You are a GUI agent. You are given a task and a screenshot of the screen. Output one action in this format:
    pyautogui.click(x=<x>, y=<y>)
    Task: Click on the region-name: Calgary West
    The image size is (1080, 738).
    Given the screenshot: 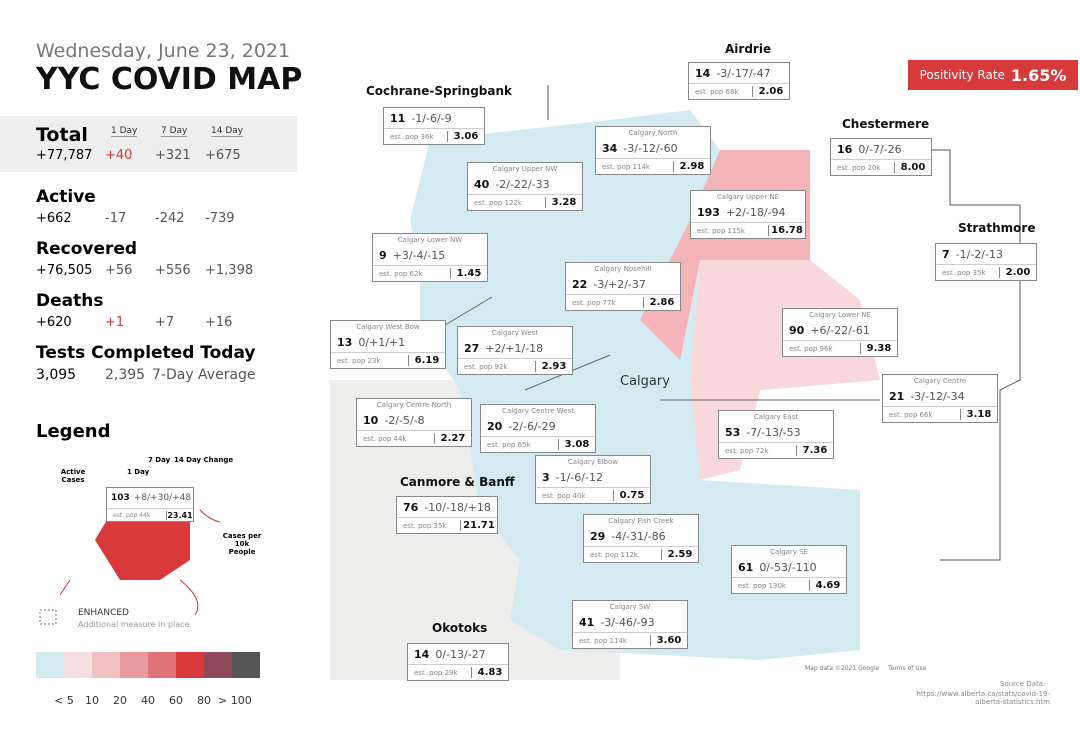 What is the action you would take?
    pyautogui.click(x=515, y=333)
    